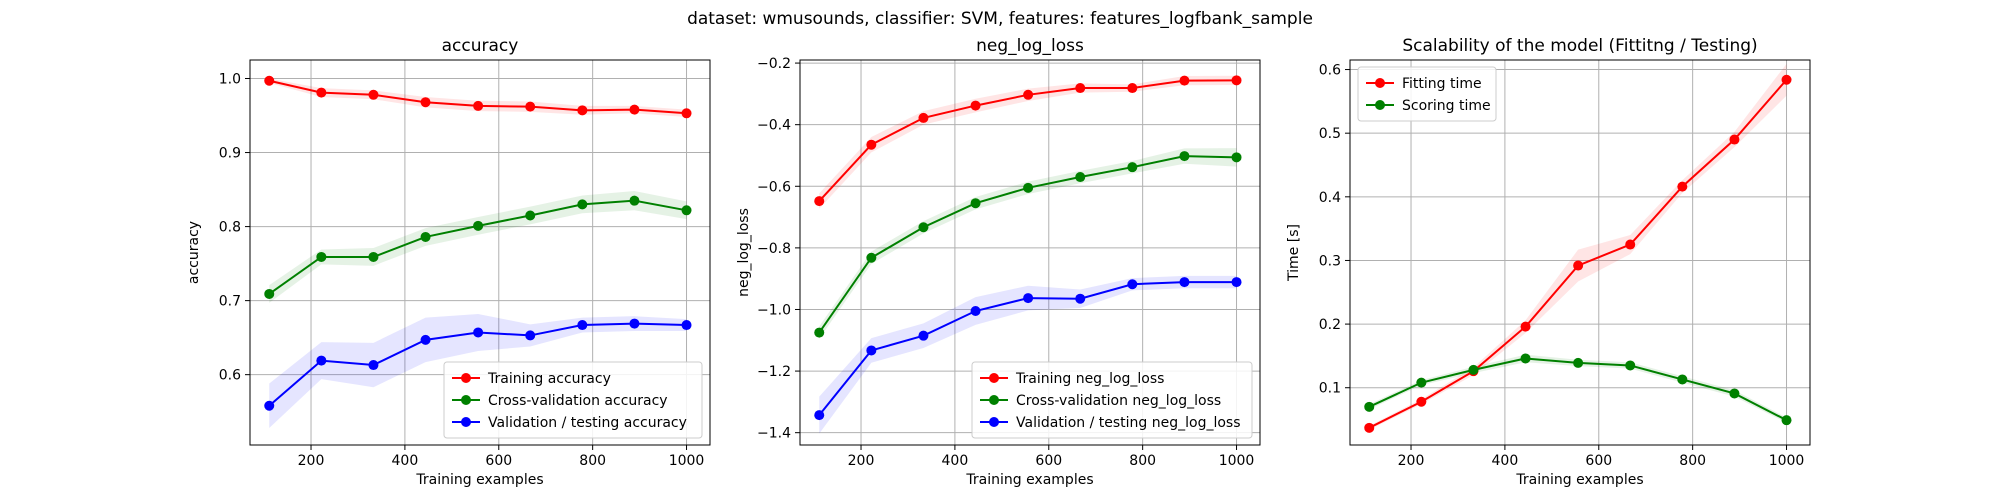 This screenshot has width=2000, height=500. What do you see at coordinates (774, 434) in the screenshot?
I see `y-tick-label: −1.4` at bounding box center [774, 434].